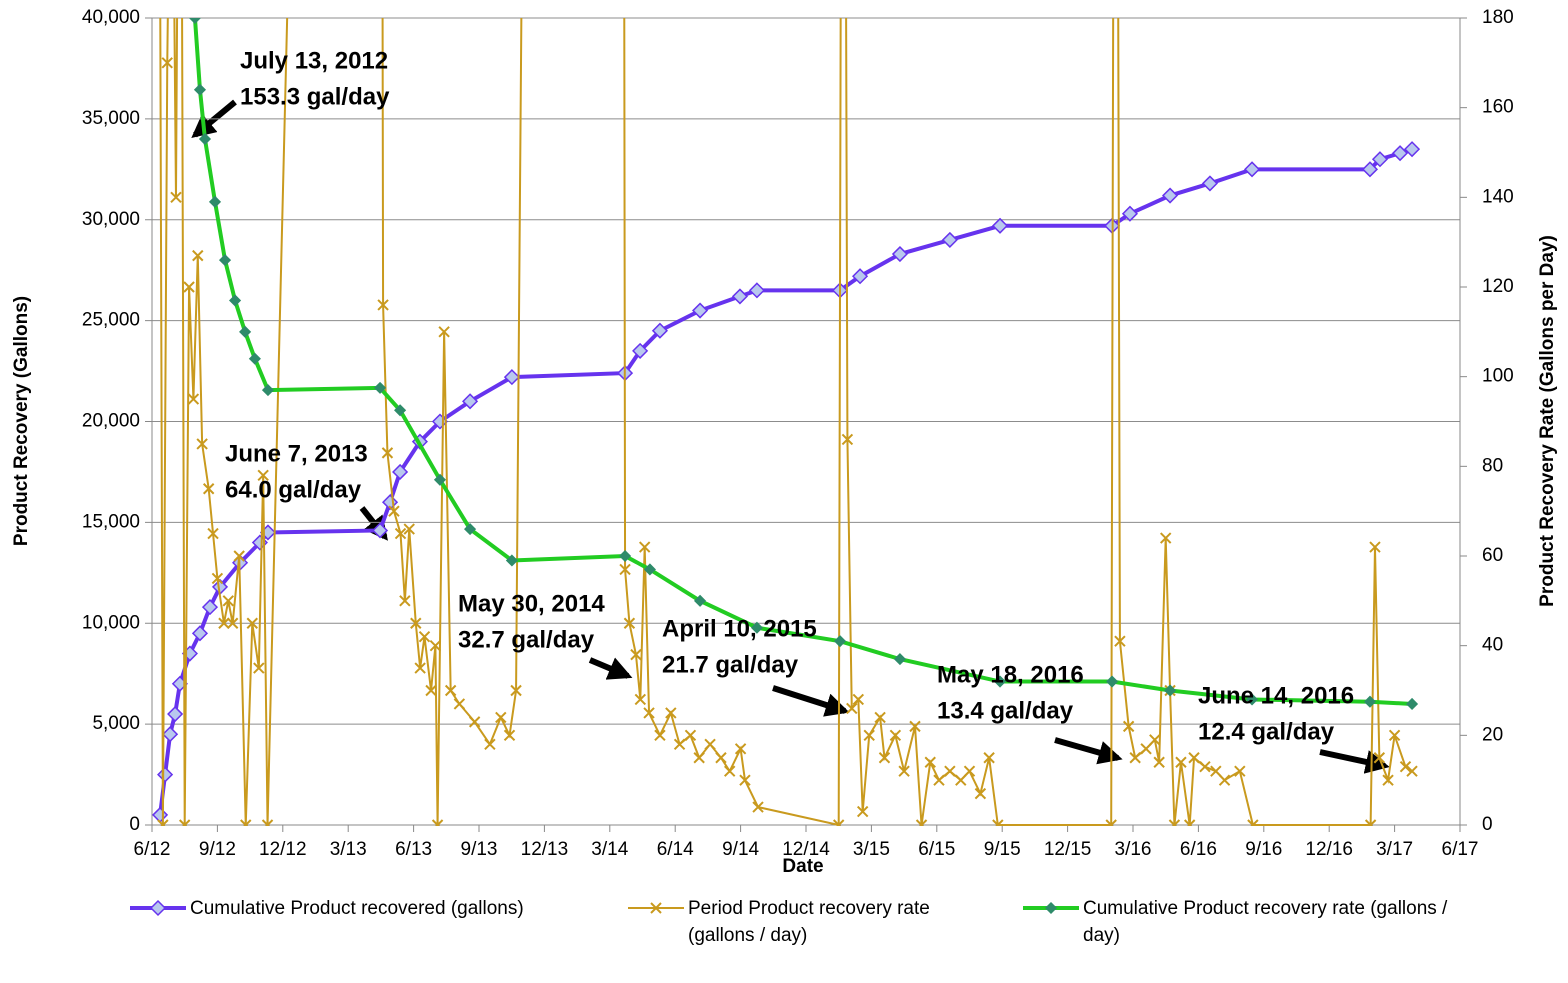  Describe the element at coordinates (730, 664) in the screenshot. I see `annotation: 21.7 gal/day` at that location.